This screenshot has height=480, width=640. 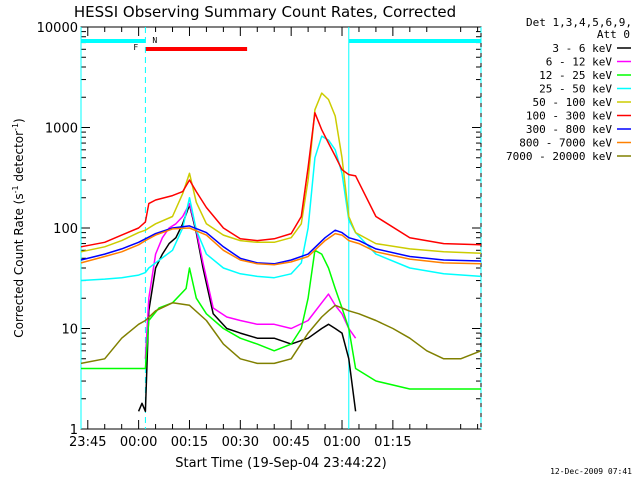 What do you see at coordinates (280, 463) in the screenshot?
I see `x-axis-label: Start Time (19-Sep-04 23:44:22)` at bounding box center [280, 463].